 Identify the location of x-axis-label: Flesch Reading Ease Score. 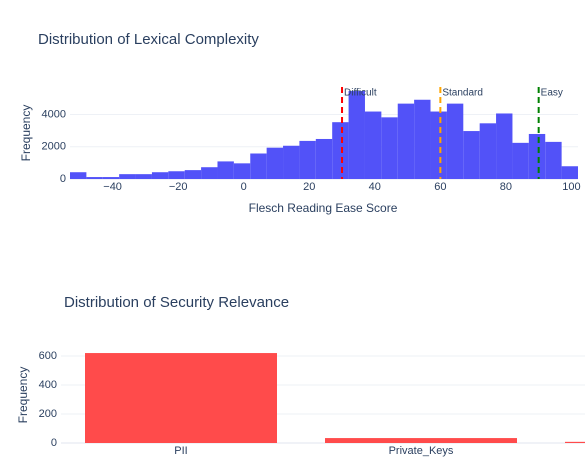
(323, 208).